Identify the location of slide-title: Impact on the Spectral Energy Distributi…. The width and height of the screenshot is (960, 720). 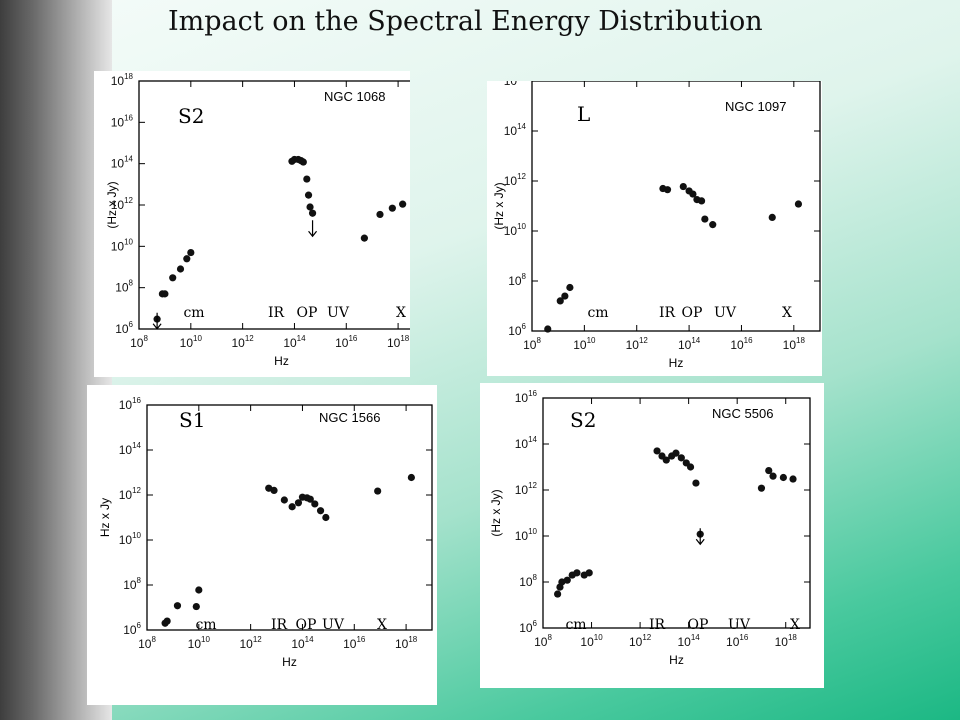
(465, 21).